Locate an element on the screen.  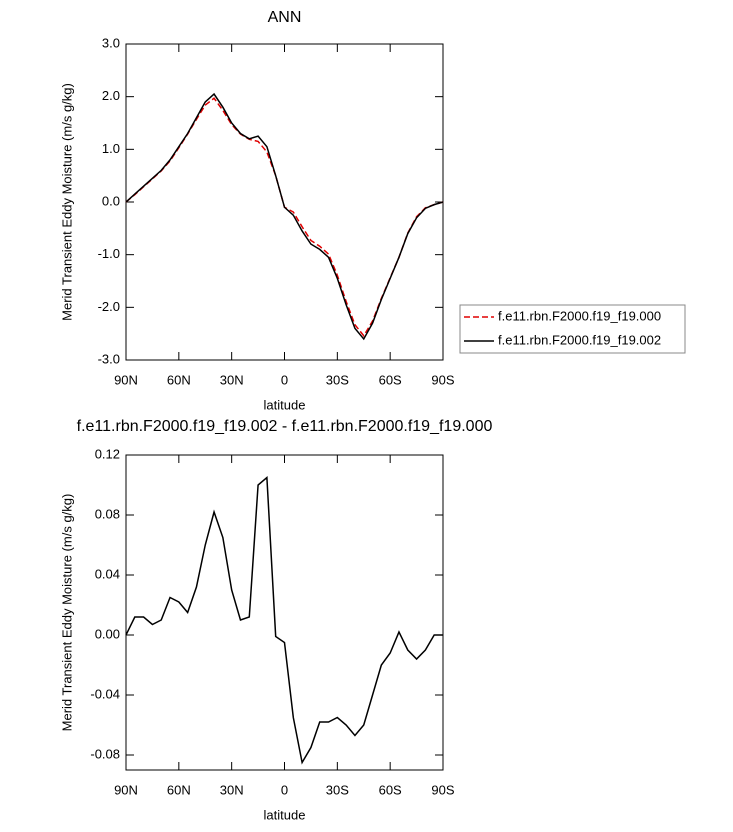
chart-title: ANN is located at coordinates (285, 17).